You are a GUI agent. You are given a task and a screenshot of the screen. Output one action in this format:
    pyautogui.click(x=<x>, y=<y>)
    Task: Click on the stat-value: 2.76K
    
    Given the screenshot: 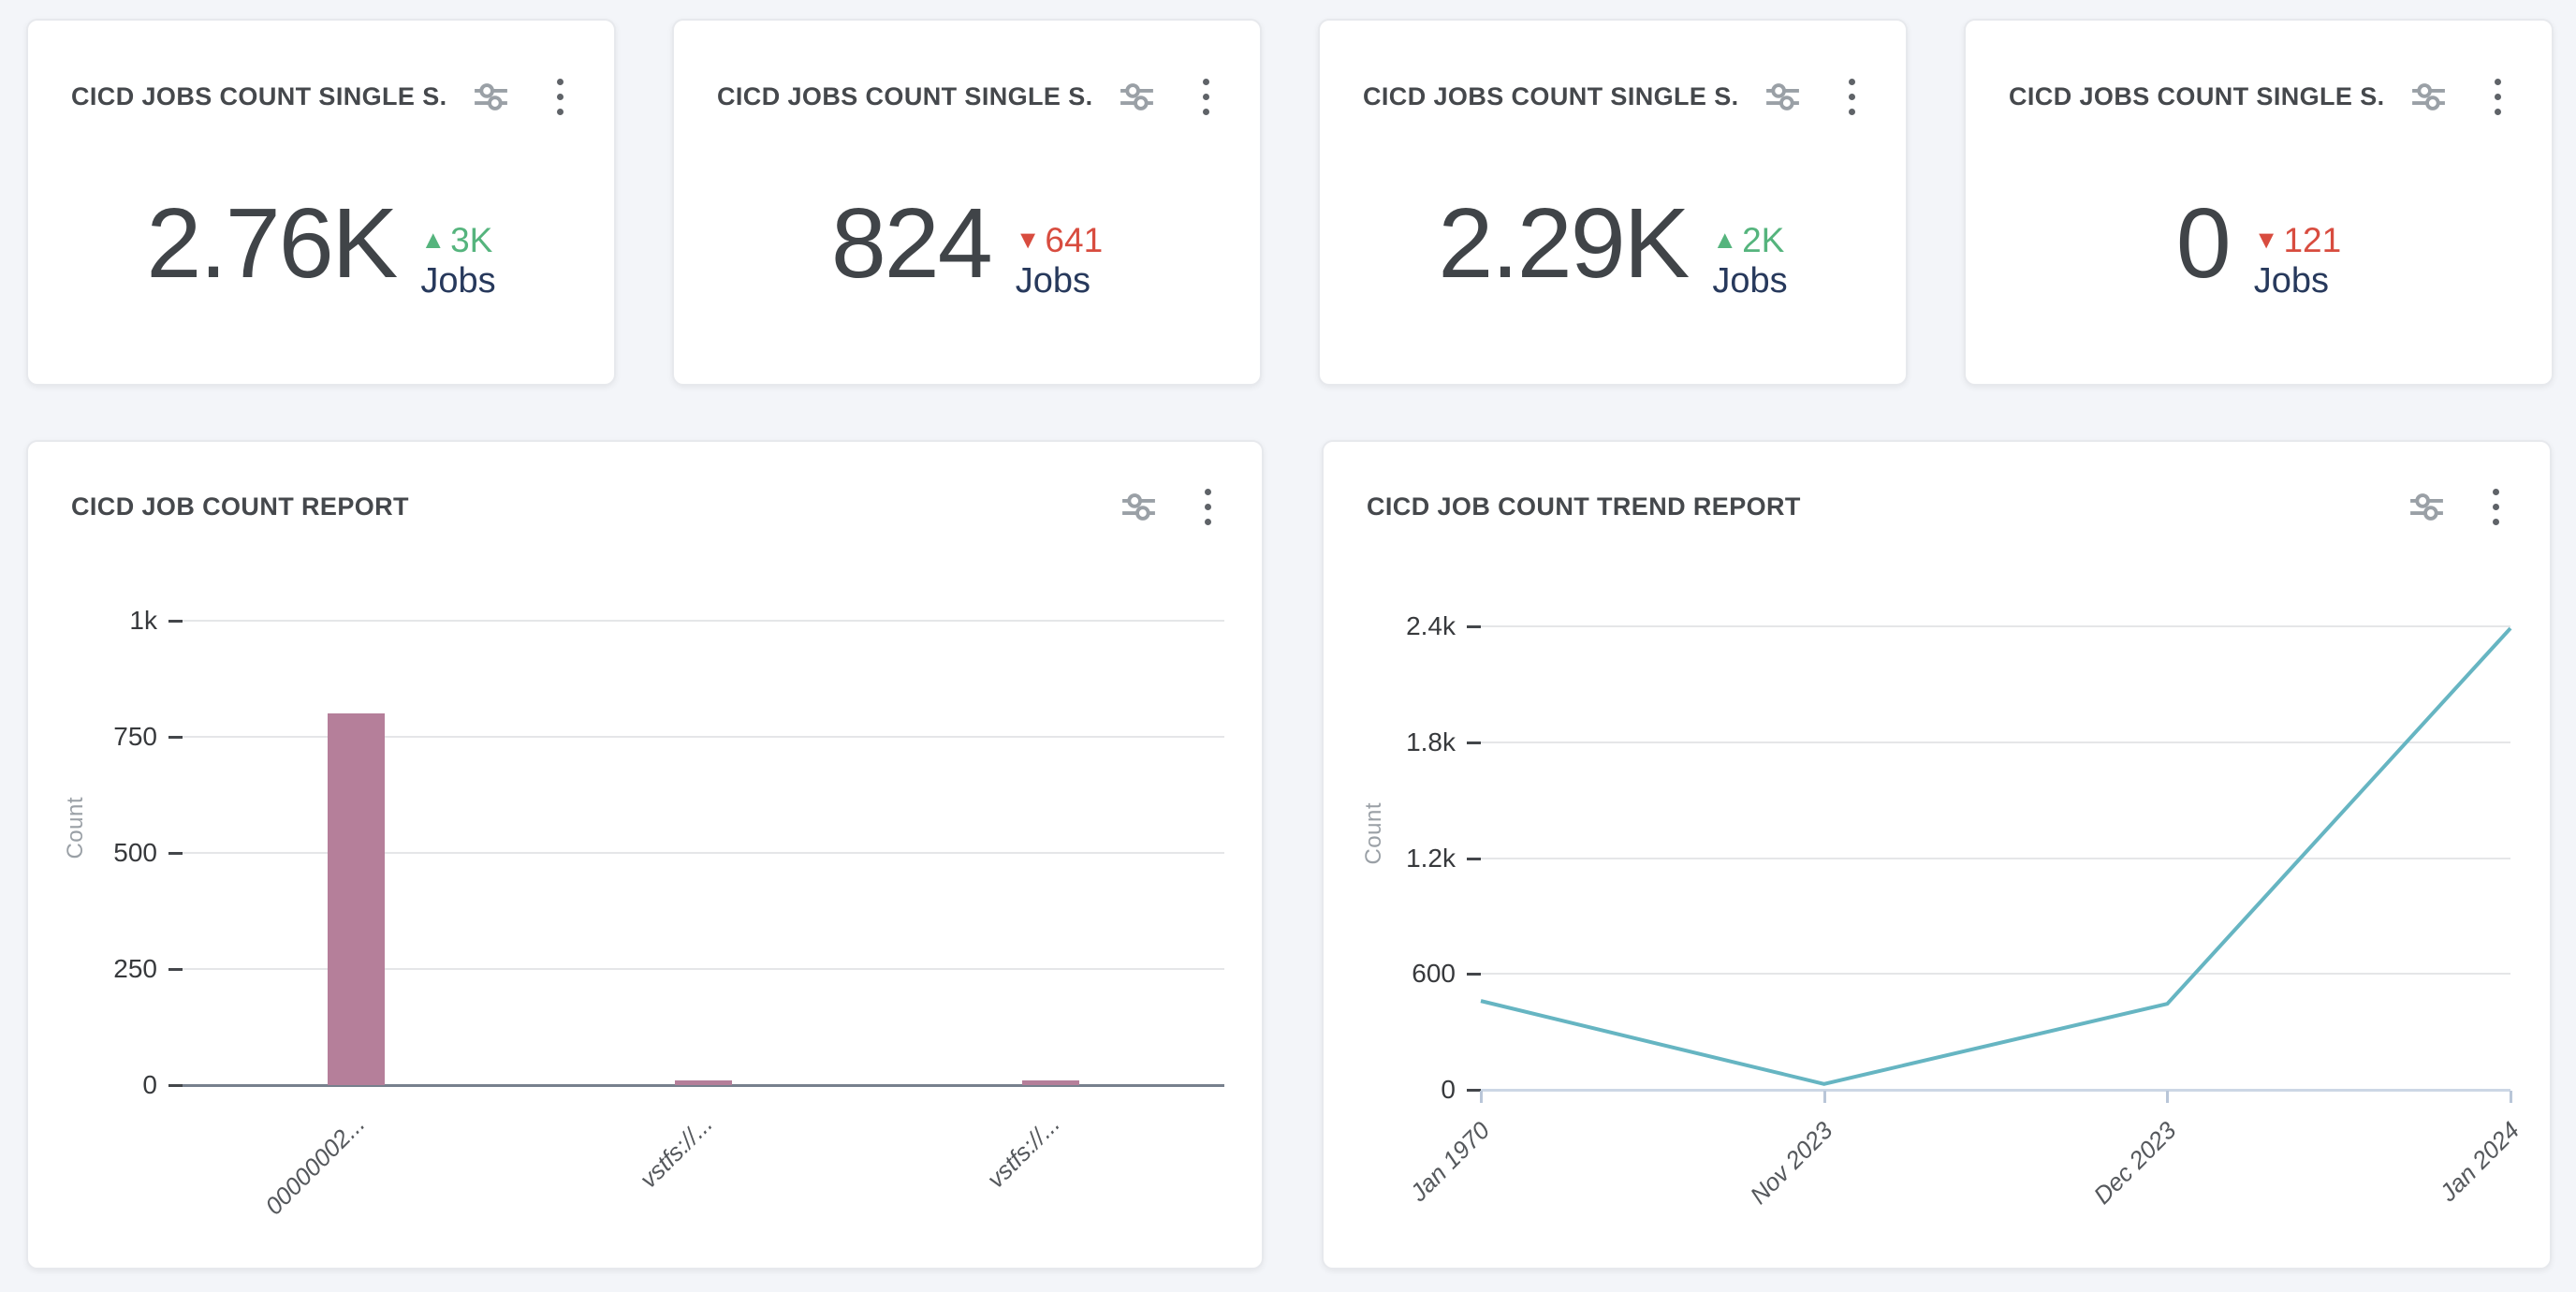 What is the action you would take?
    pyautogui.click(x=272, y=244)
    